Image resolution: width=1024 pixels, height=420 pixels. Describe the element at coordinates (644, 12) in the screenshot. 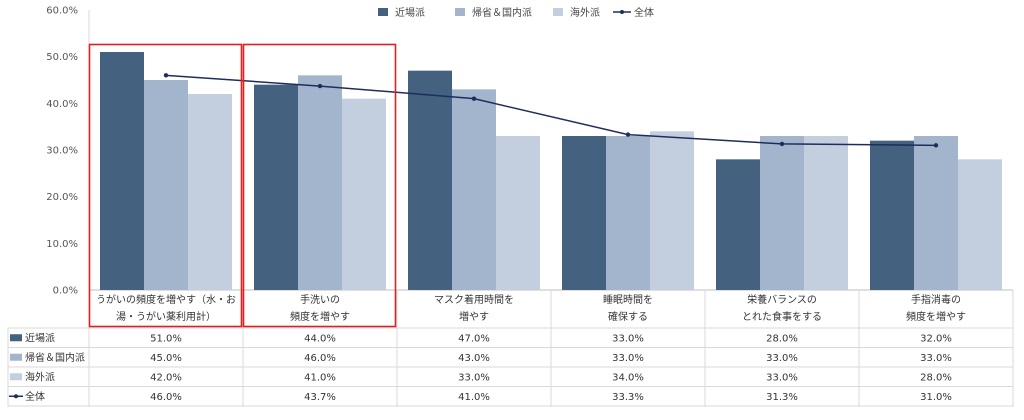

I see `legend-label: 全体` at that location.